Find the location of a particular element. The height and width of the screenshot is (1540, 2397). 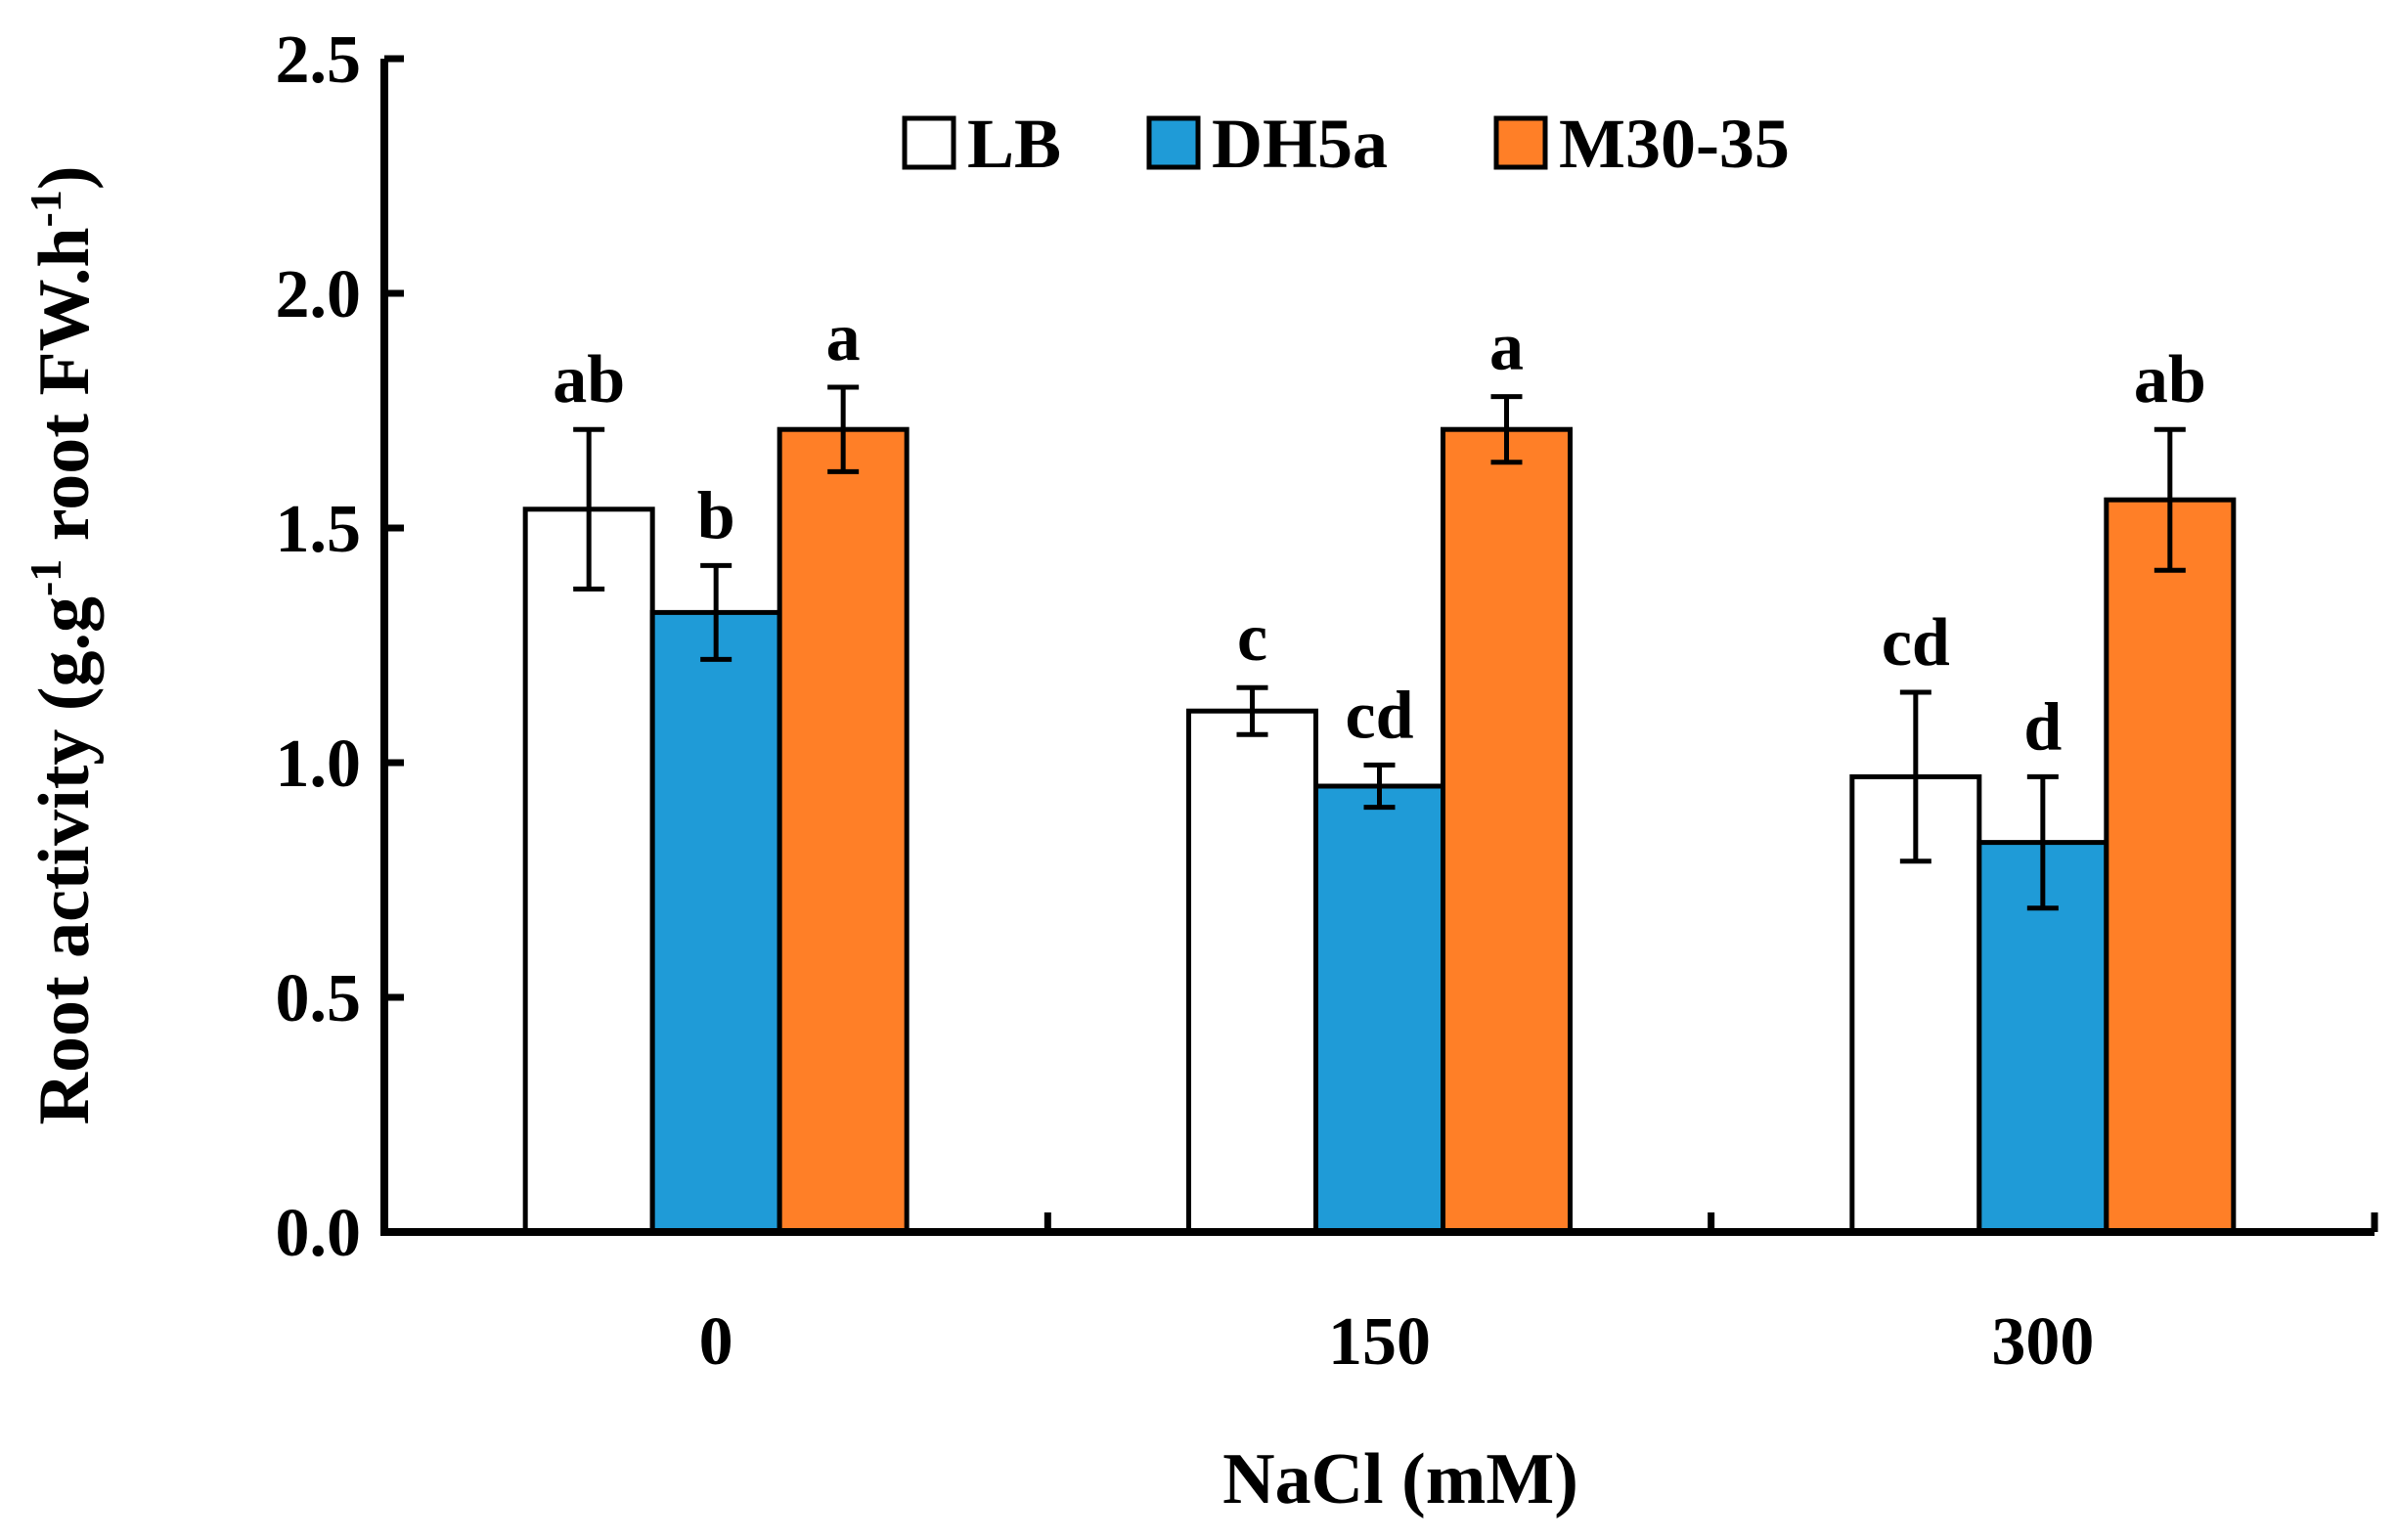

x-axis-title: NaCl (mM) is located at coordinates (1400, 1479).